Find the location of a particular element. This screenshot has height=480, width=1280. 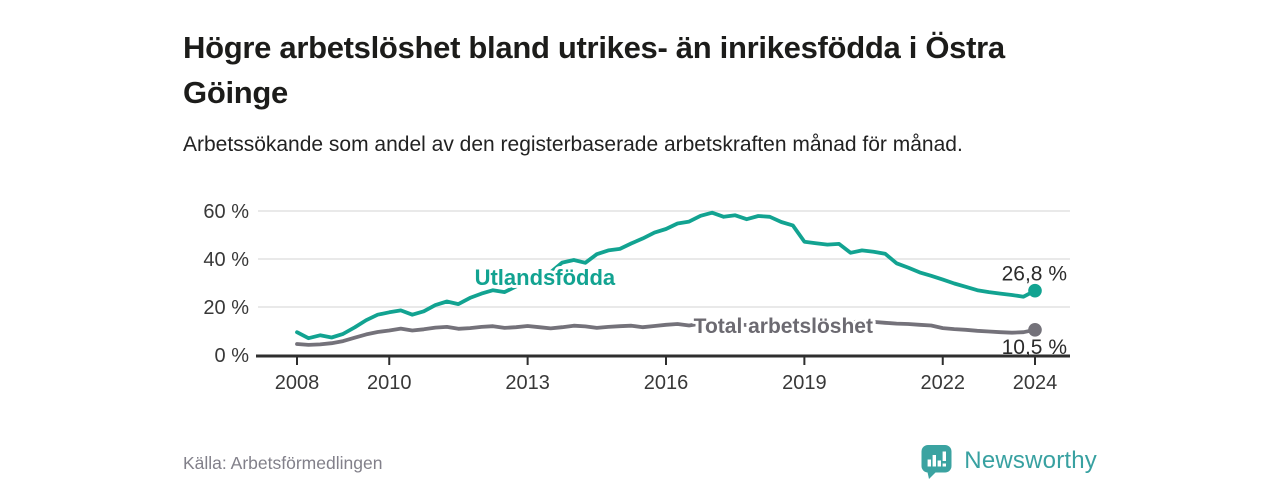

x-axis-label: 2024 is located at coordinates (1035, 383).